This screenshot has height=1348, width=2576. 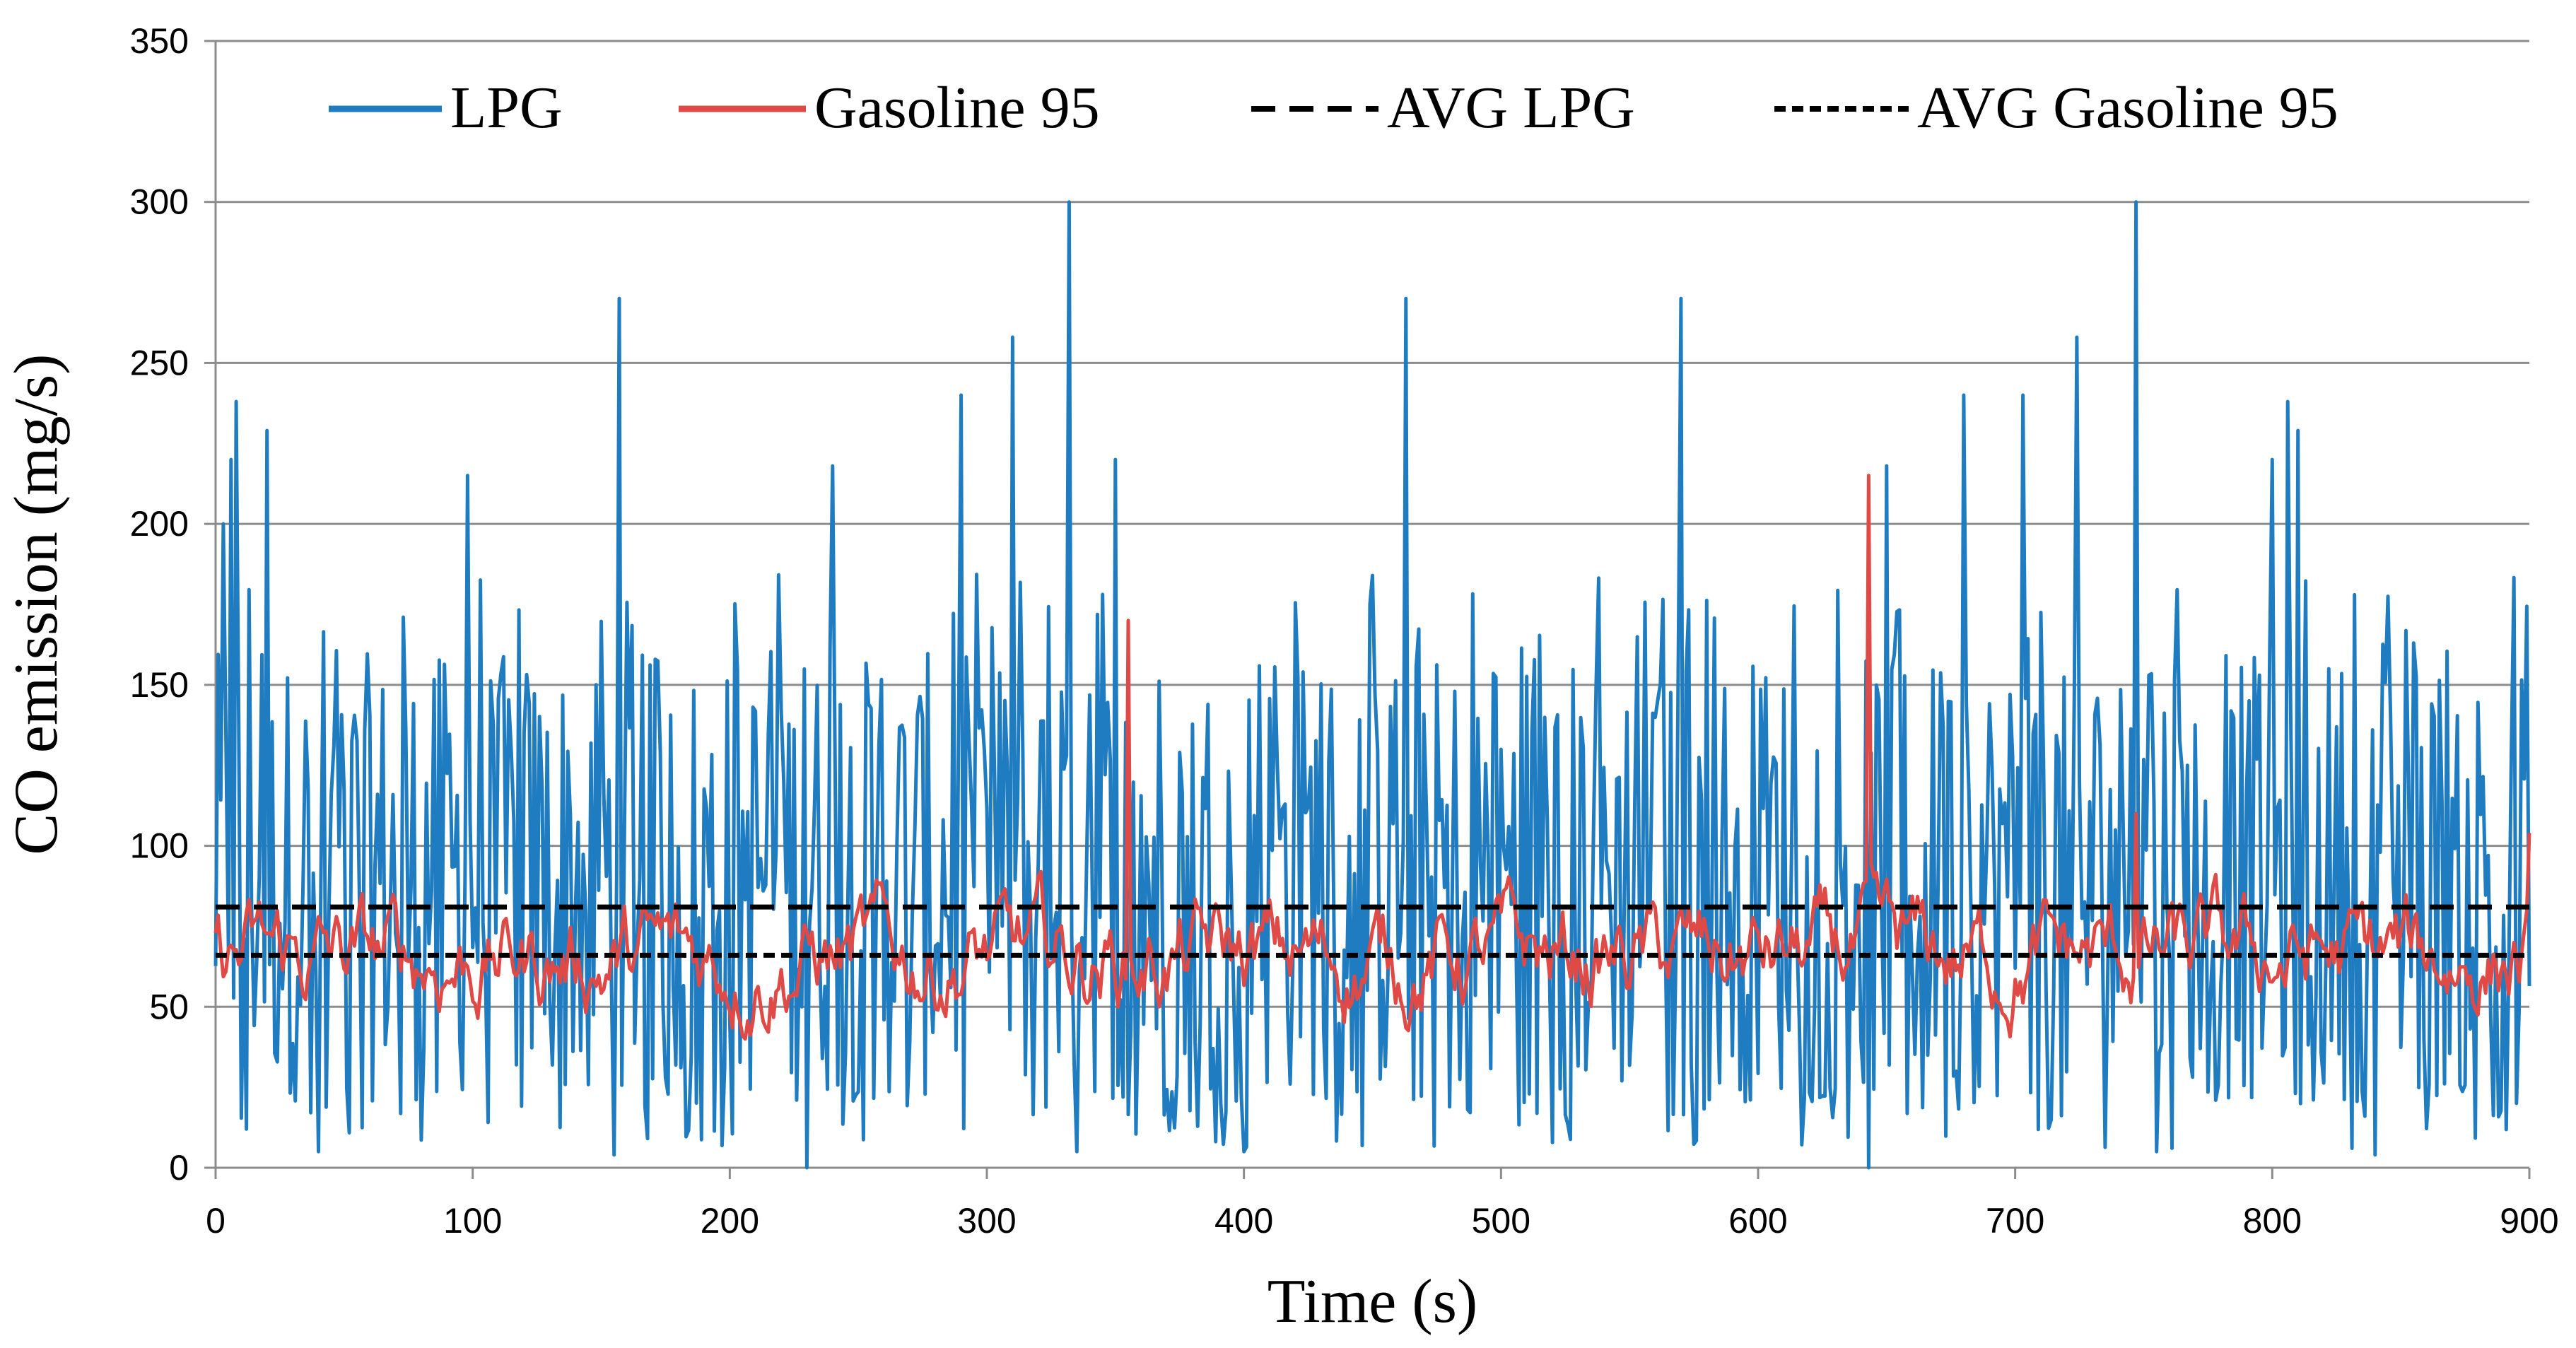 I want to click on y-tick-label-0: 0, so click(x=179, y=1168).